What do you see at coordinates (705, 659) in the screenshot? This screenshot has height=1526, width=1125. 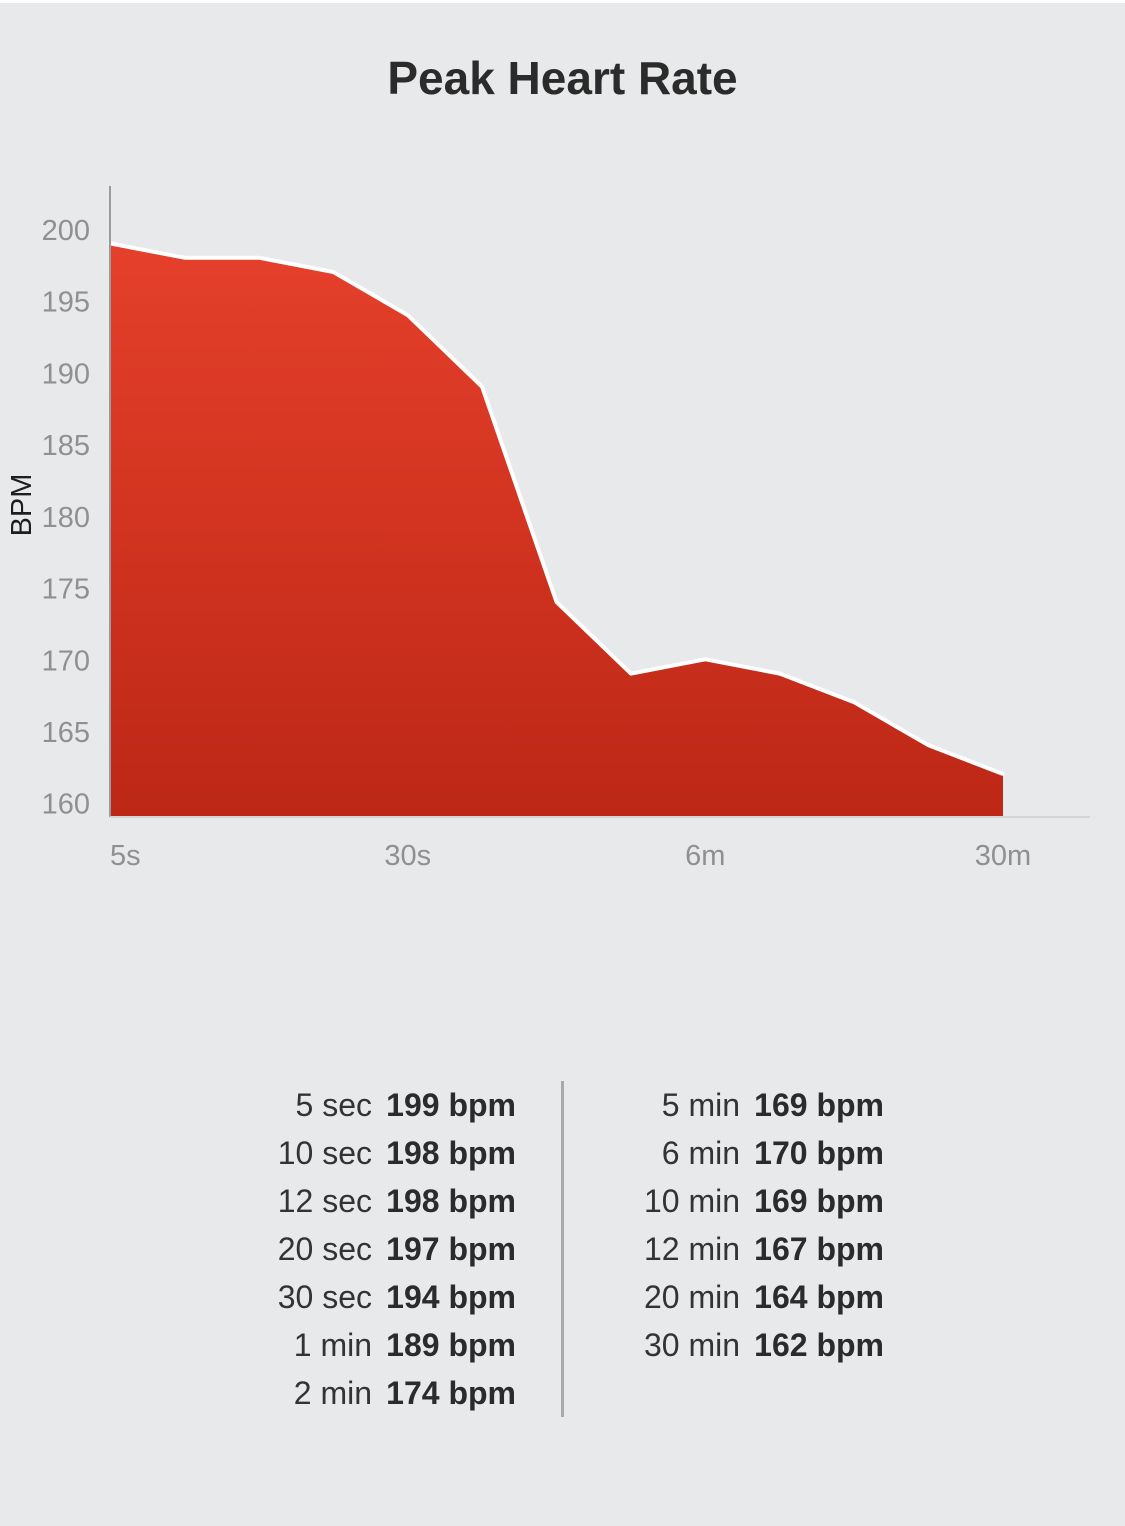 I see `data-point-6-min` at bounding box center [705, 659].